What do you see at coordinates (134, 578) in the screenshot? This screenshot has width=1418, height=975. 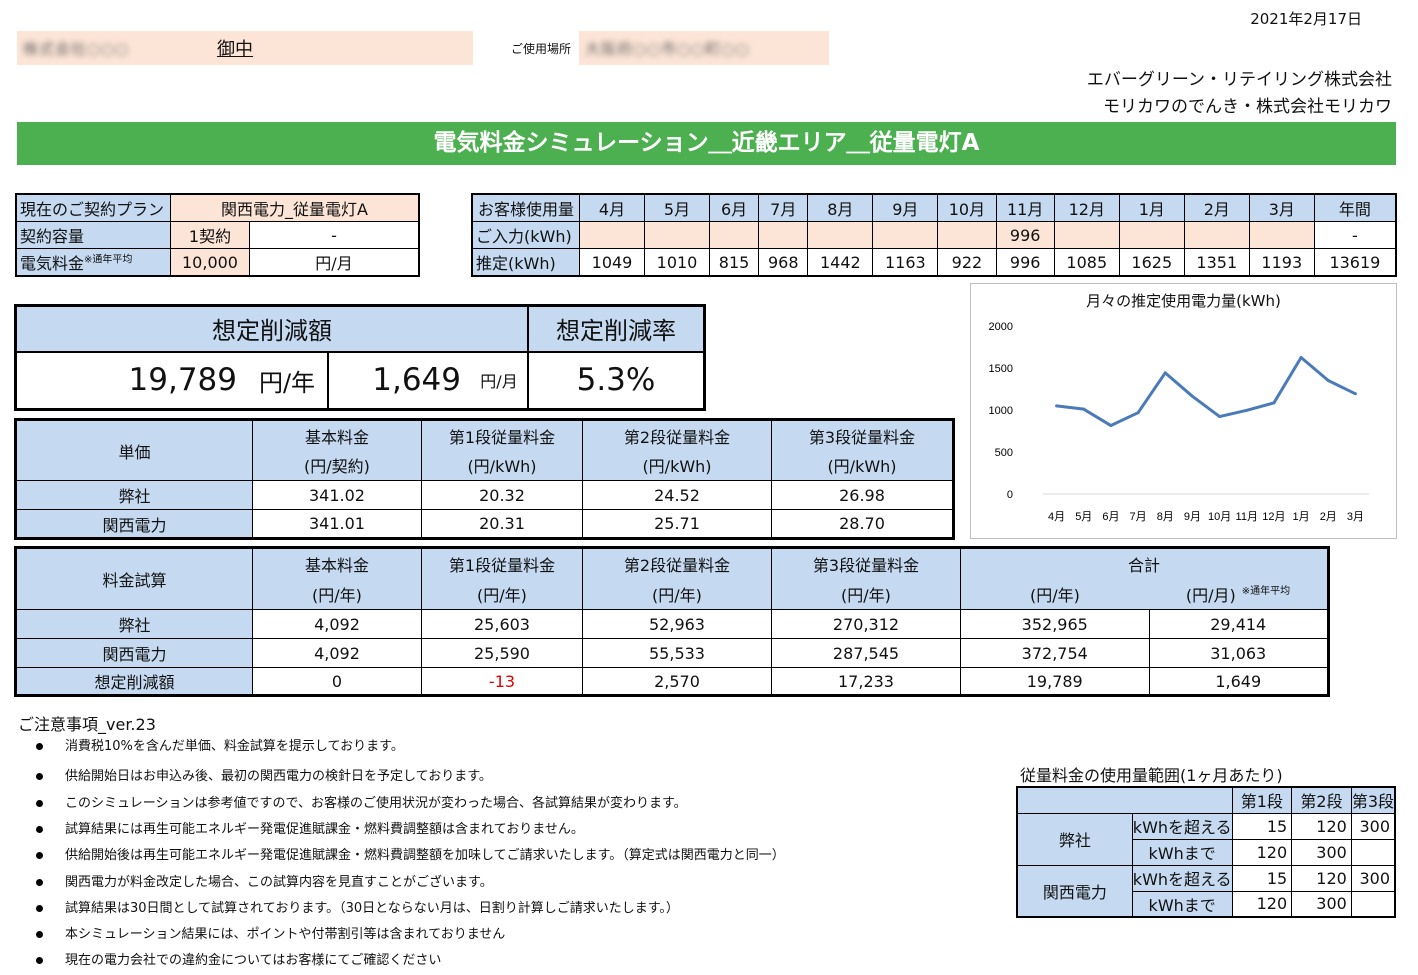 I see `fee-header: 料金試算` at bounding box center [134, 578].